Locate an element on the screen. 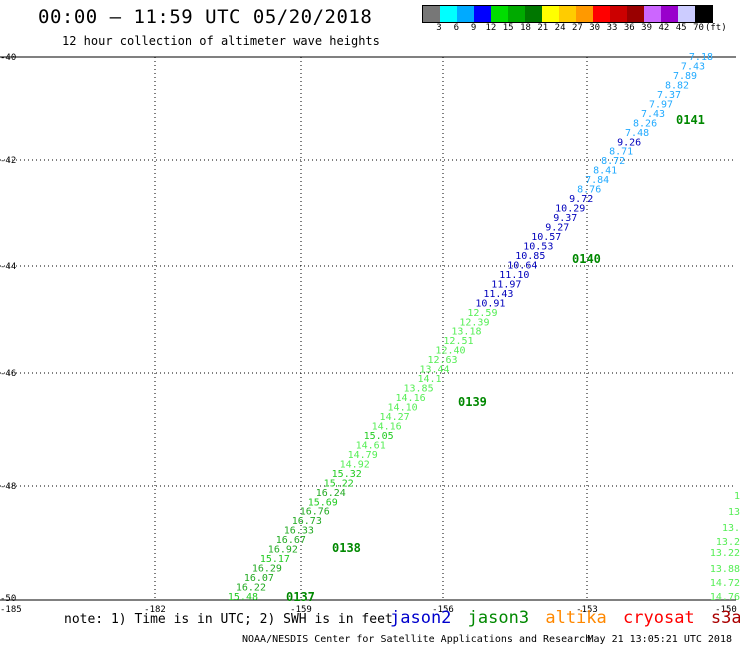  wave-height-label: 14.1 is located at coordinates (430, 379).